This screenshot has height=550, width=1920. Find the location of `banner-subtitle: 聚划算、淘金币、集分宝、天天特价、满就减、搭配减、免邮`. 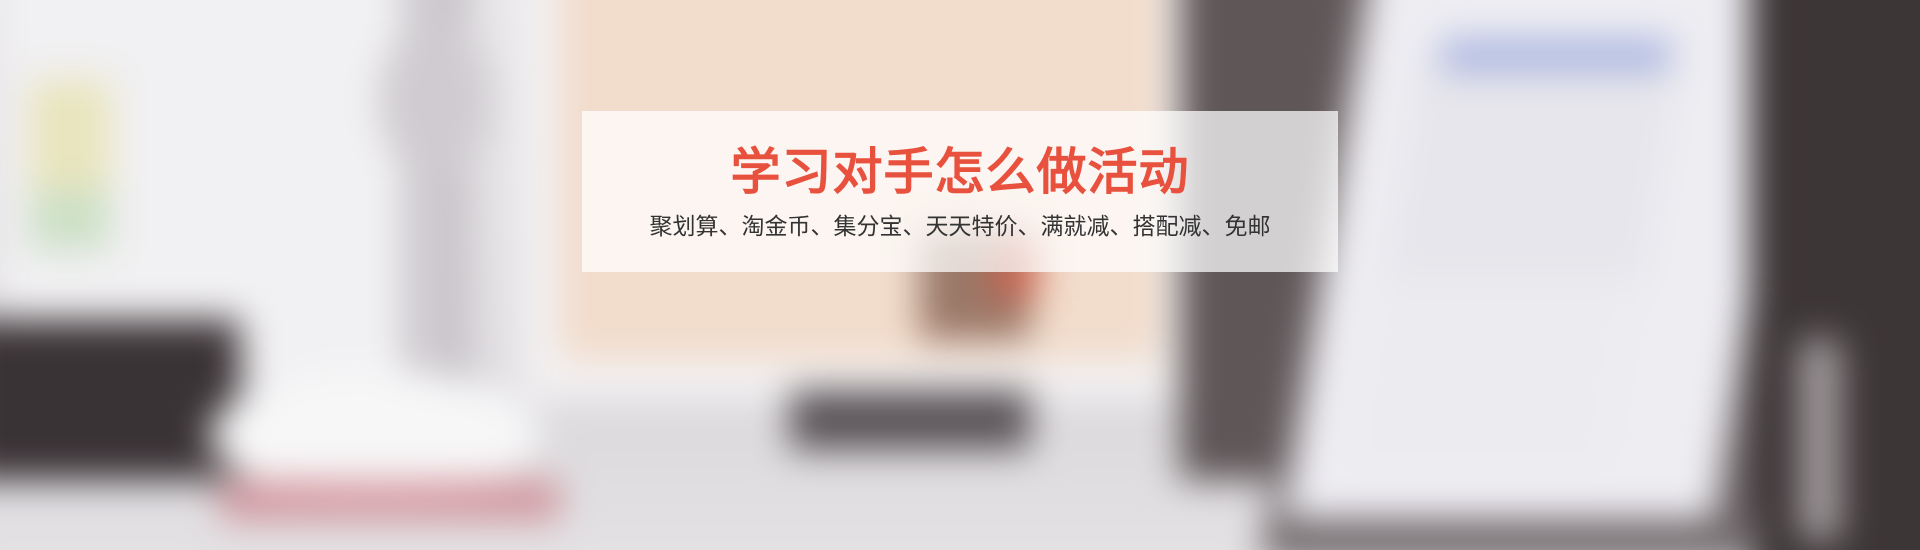

banner-subtitle: 聚划算、淘金币、集分宝、天天特价、满就减、搭配减、免邮 is located at coordinates (960, 227).